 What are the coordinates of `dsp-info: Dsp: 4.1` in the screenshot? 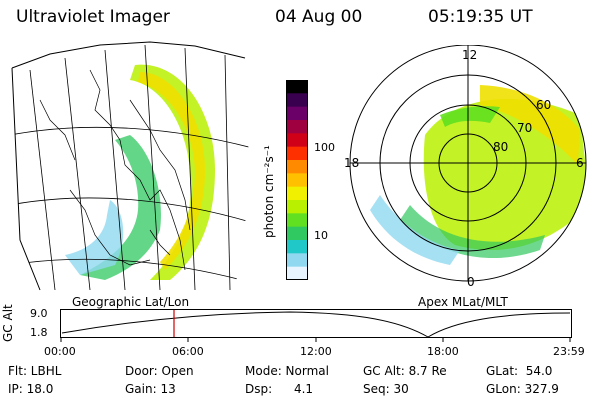 It's located at (279, 389).